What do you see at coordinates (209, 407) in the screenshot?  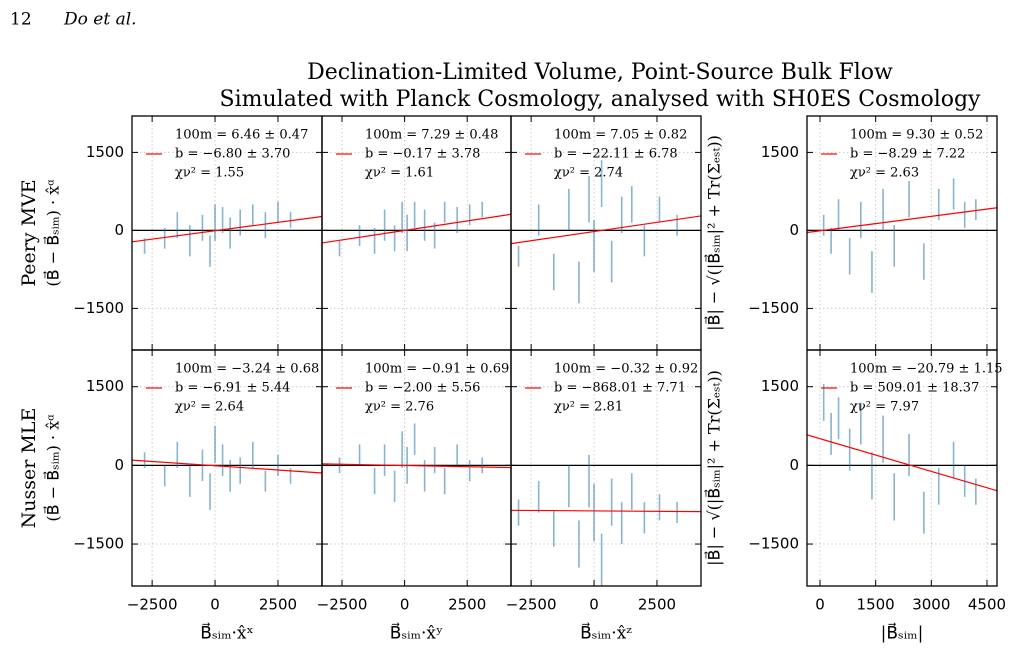 I see `fit-annotation: χν² = 2.64` at bounding box center [209, 407].